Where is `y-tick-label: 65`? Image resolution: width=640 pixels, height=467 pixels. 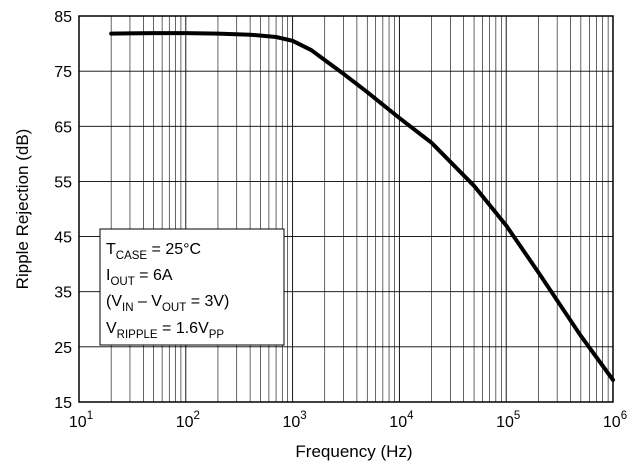 y-tick-label: 65 is located at coordinates (63, 127).